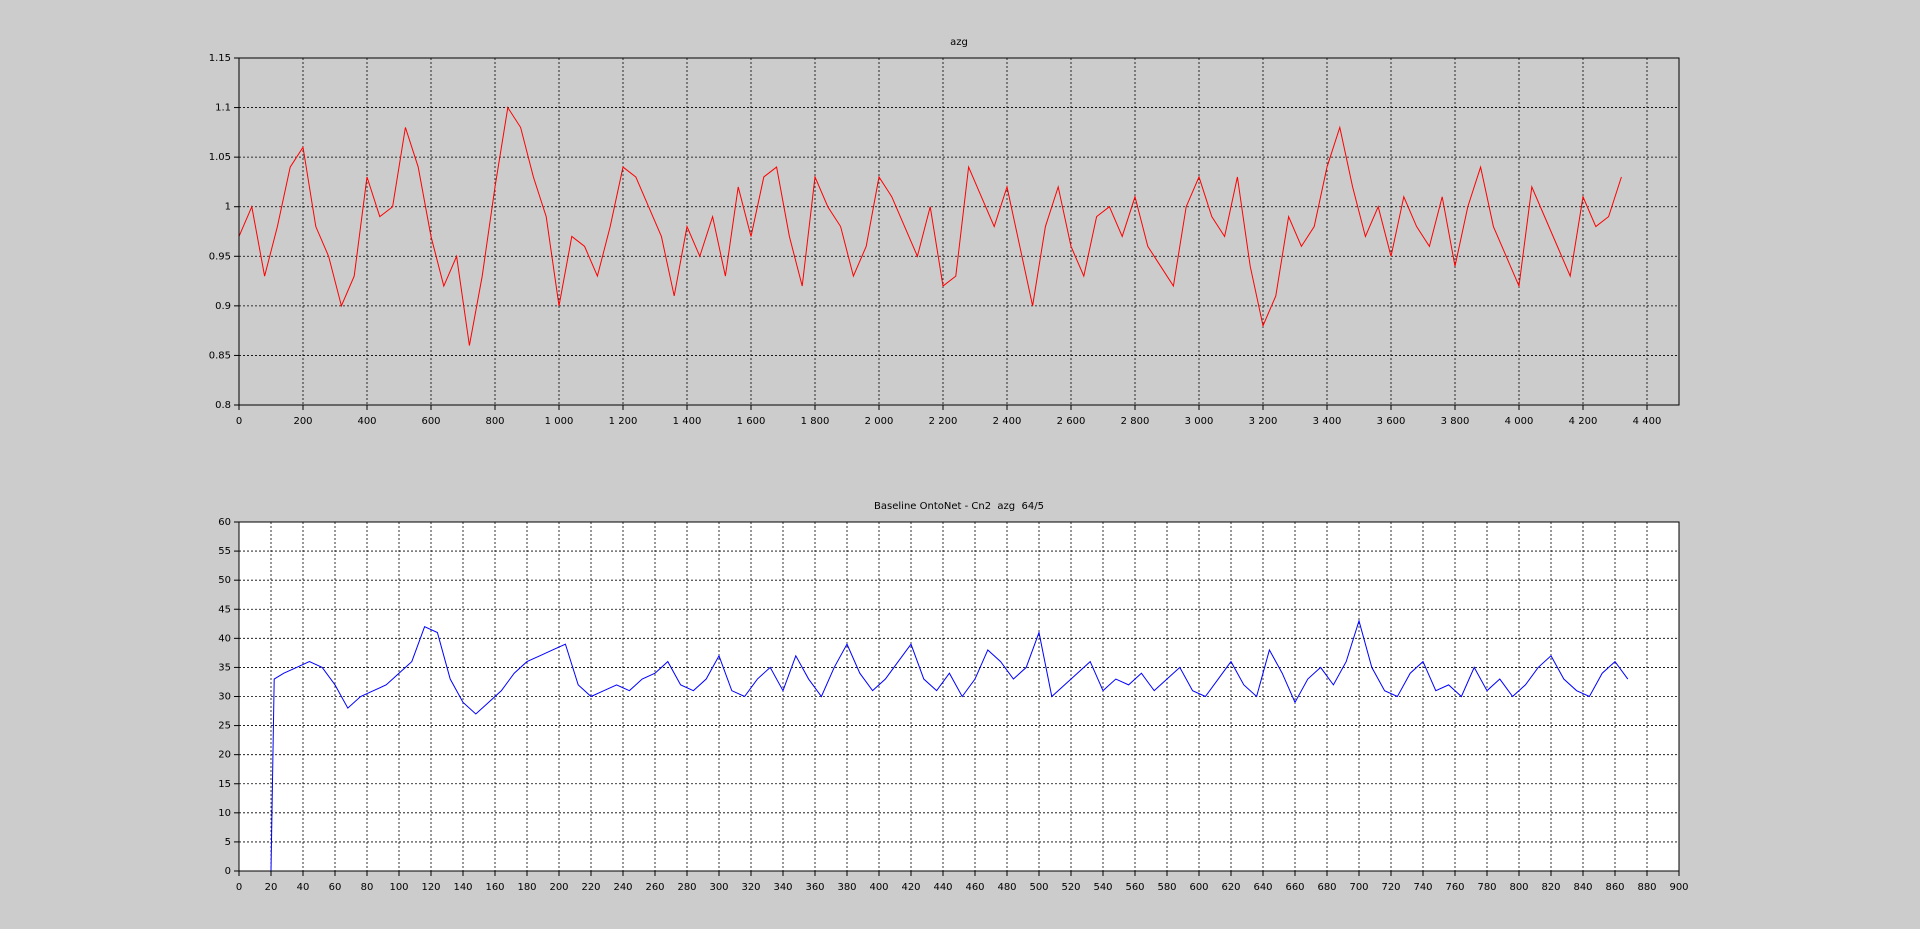  What do you see at coordinates (782, 887) in the screenshot?
I see `x-tick-label: 340` at bounding box center [782, 887].